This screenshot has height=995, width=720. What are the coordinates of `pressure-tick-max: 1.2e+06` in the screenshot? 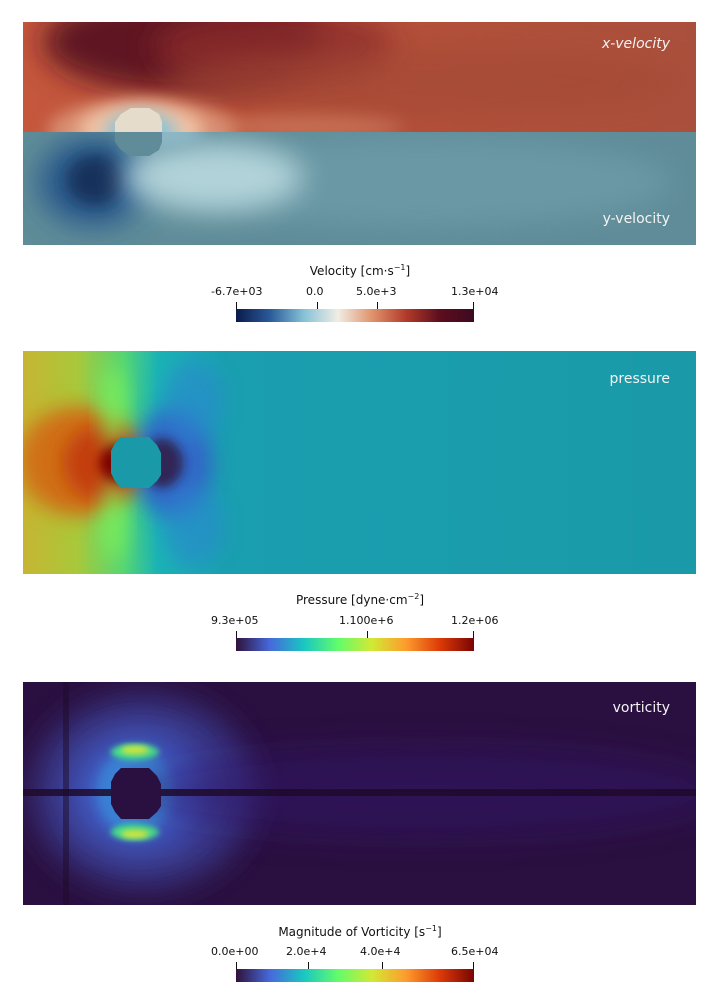 It's located at (475, 620).